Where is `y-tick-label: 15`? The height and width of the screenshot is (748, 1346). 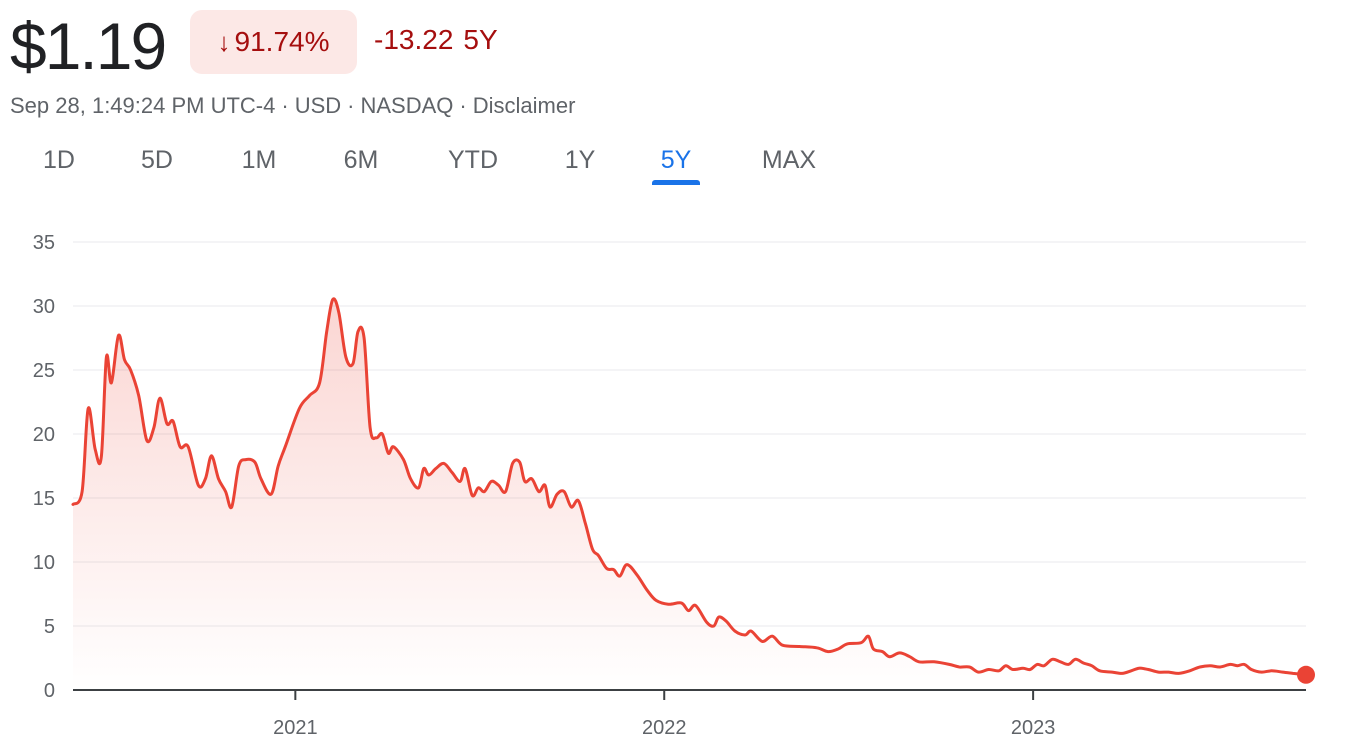
y-tick-label: 15 is located at coordinates (44, 499).